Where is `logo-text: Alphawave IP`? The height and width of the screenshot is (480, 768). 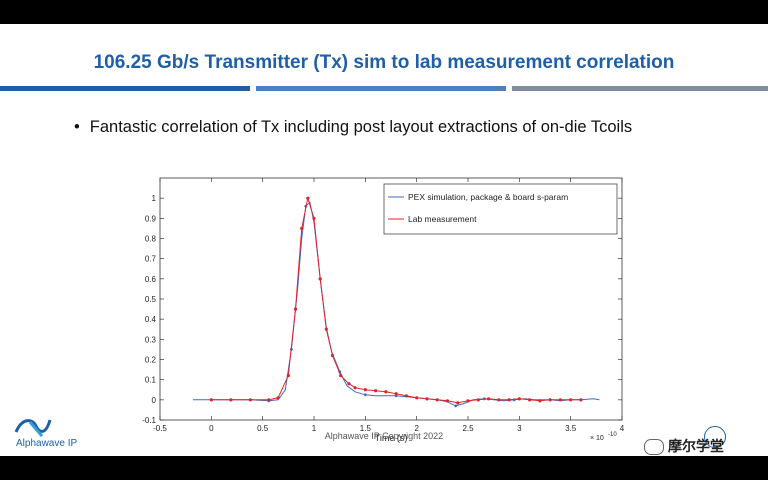
logo-text: Alphawave IP is located at coordinates (47, 443).